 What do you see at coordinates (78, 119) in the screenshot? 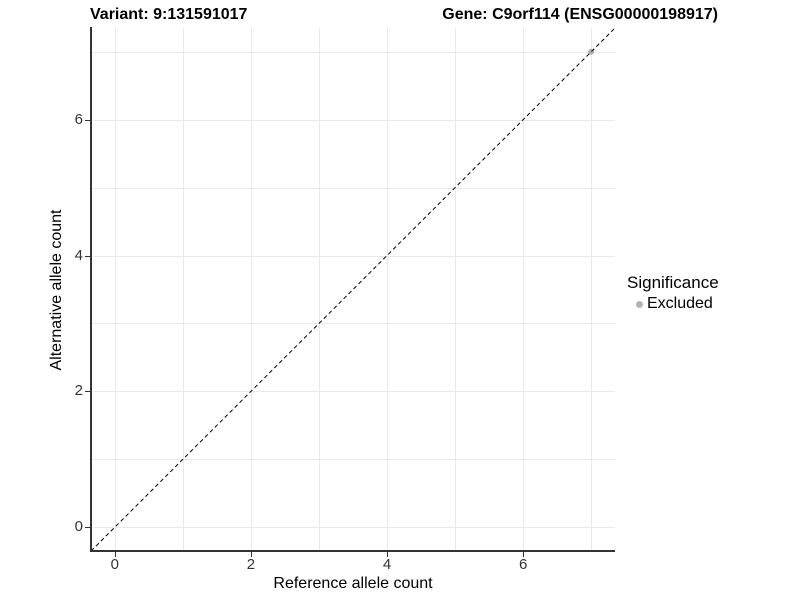
I see `y-tick-label: 6` at bounding box center [78, 119].